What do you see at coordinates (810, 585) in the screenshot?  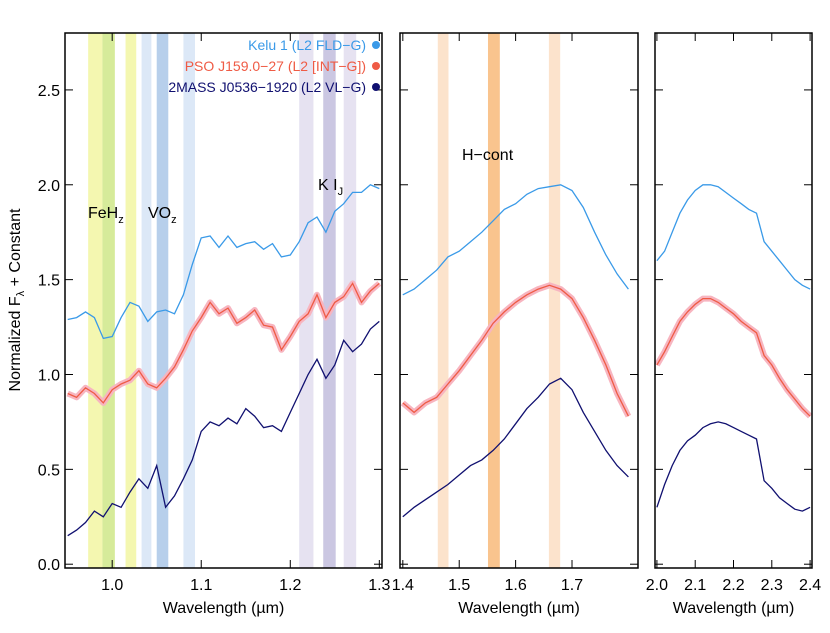 I see `x-tick-label: 2.4` at bounding box center [810, 585].